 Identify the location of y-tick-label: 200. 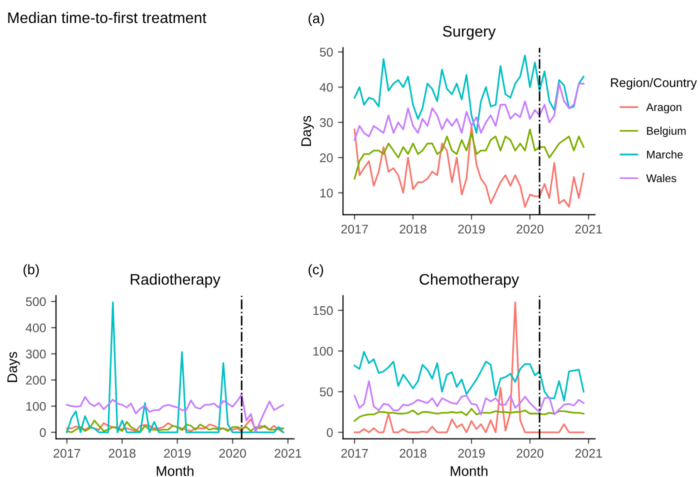
(36, 380).